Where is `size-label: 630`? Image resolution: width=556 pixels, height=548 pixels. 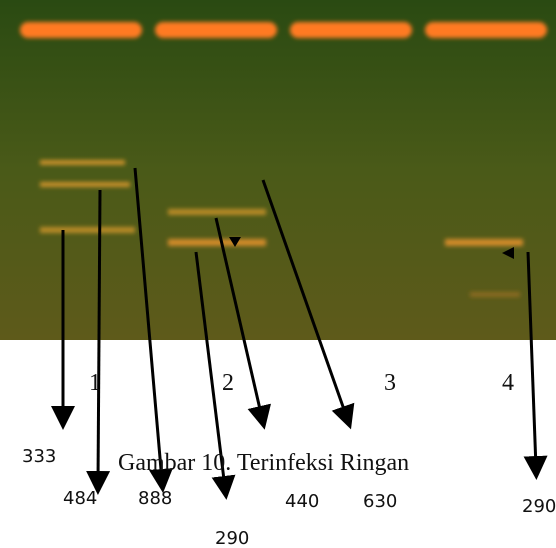 size-label: 630 is located at coordinates (380, 501).